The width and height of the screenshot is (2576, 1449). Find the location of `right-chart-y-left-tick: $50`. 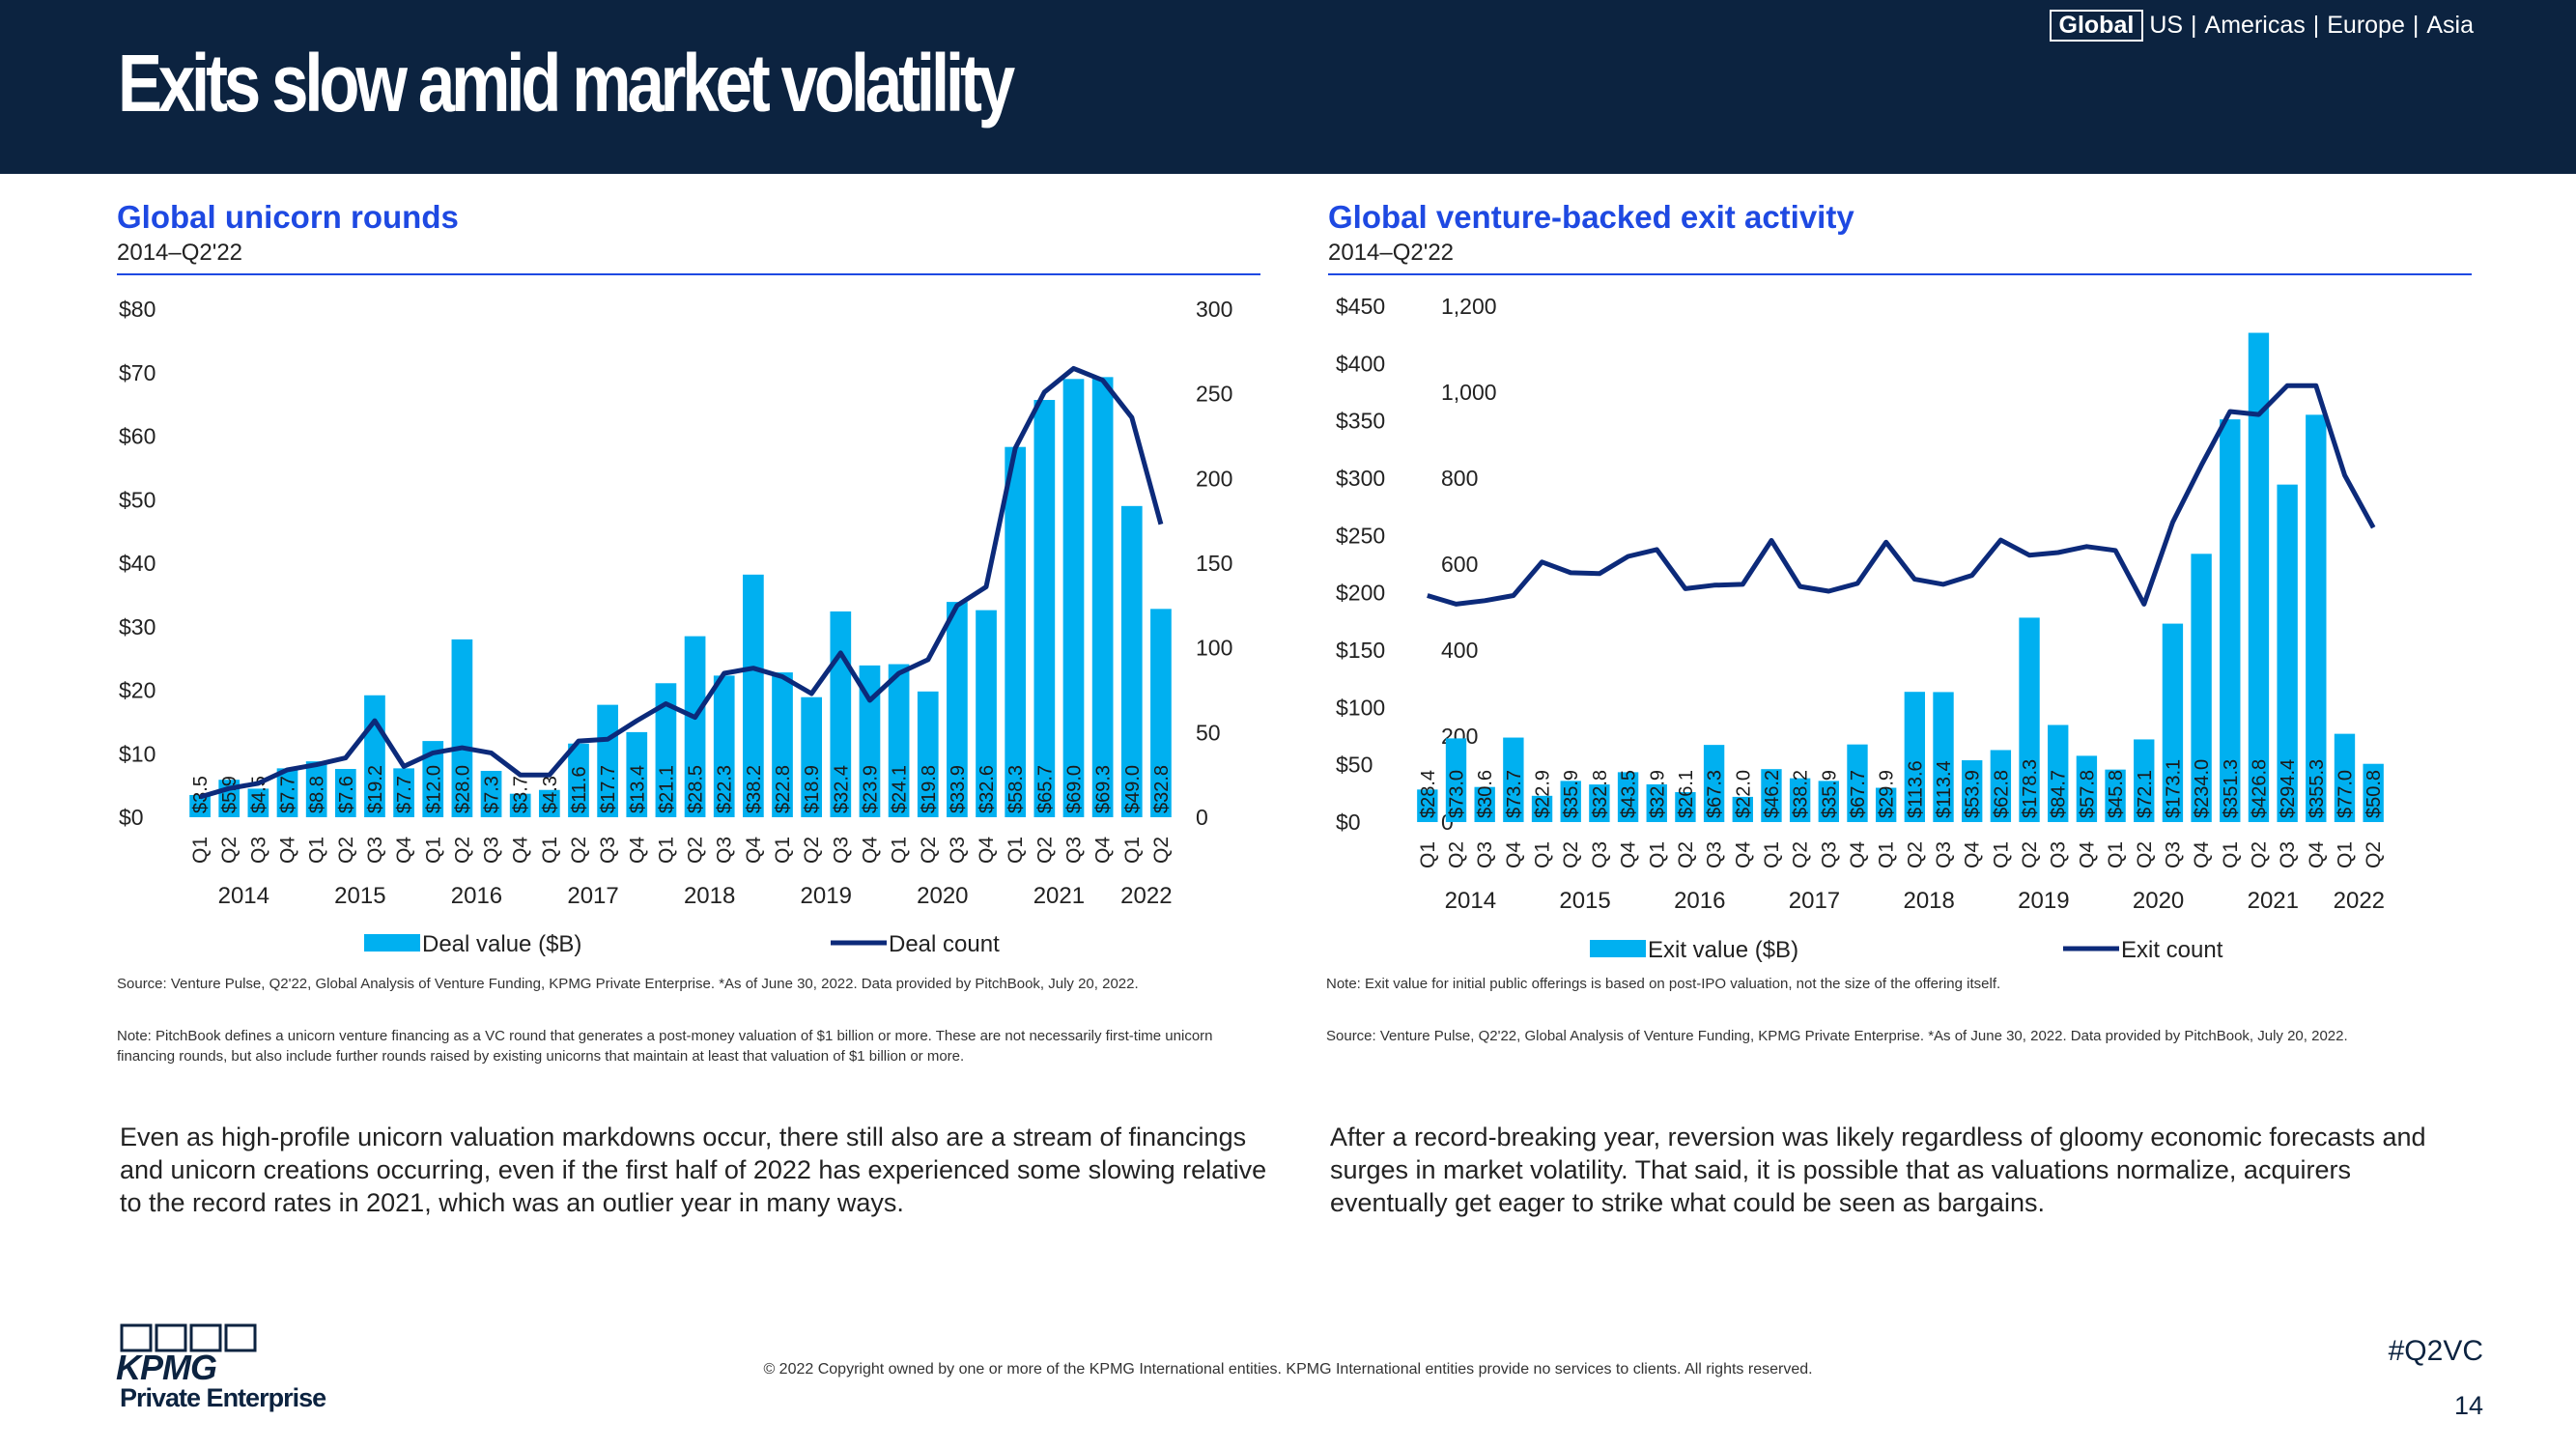

right-chart-y-left-tick: $50 is located at coordinates (1354, 765).